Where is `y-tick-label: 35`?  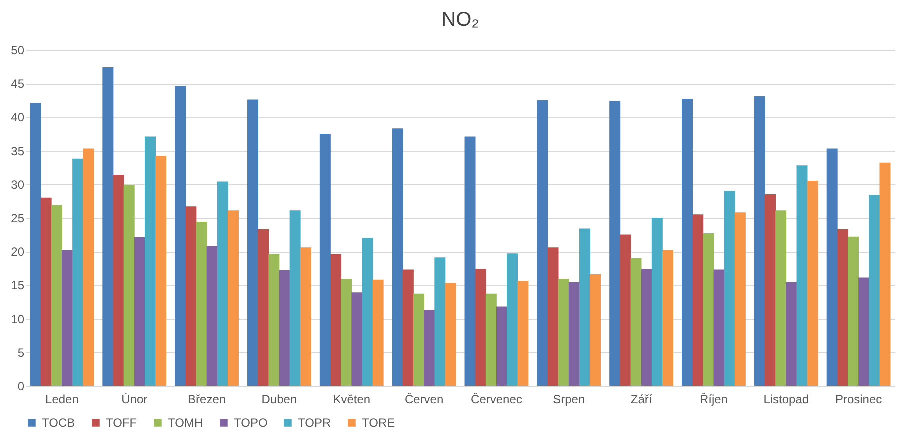
y-tick-label: 35 is located at coordinates (18, 151).